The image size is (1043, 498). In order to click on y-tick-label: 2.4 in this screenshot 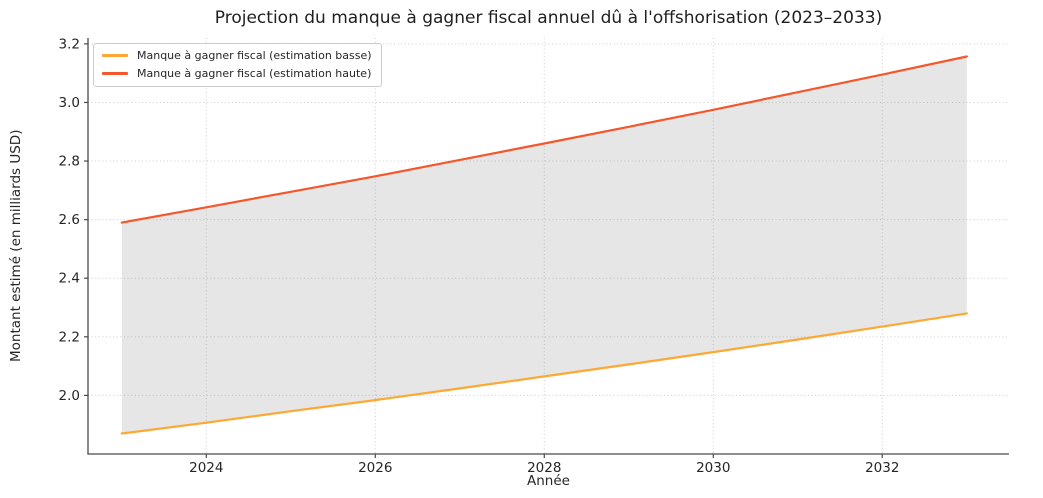, I will do `click(69, 279)`.